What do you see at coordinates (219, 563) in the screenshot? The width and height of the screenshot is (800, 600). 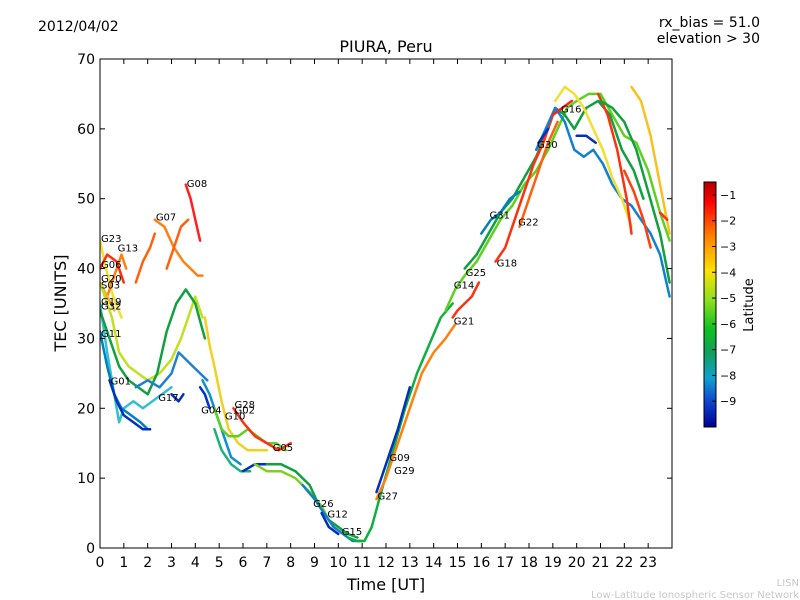 I see `x-tick-label: 5` at bounding box center [219, 563].